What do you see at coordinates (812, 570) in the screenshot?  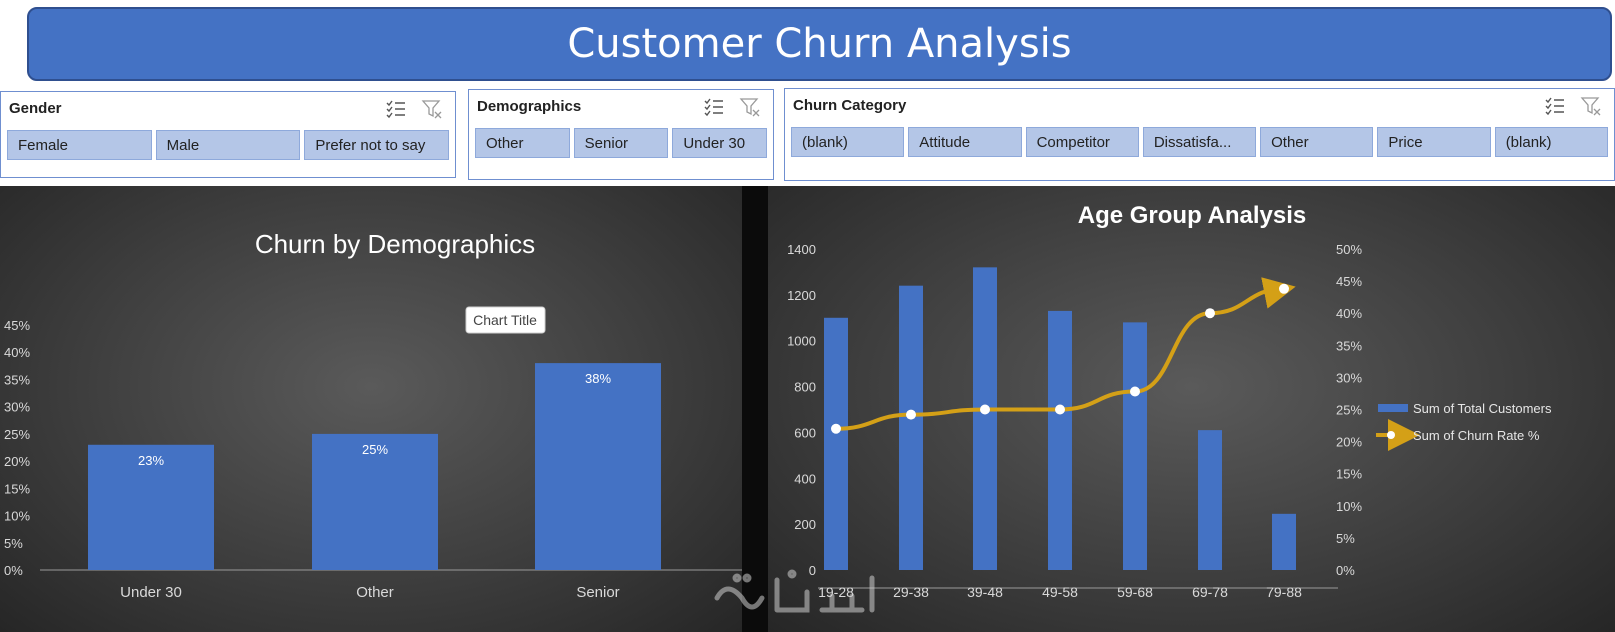 I see `y-left-tick-label: 0` at bounding box center [812, 570].